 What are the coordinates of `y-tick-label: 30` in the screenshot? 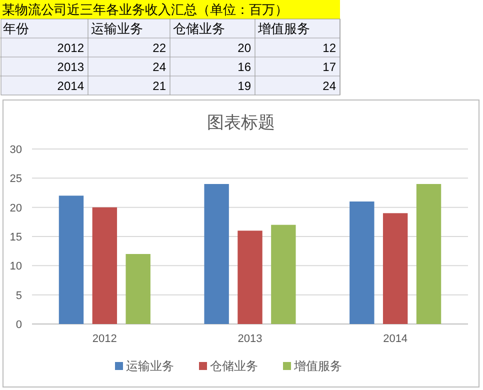 It's located at (16, 150).